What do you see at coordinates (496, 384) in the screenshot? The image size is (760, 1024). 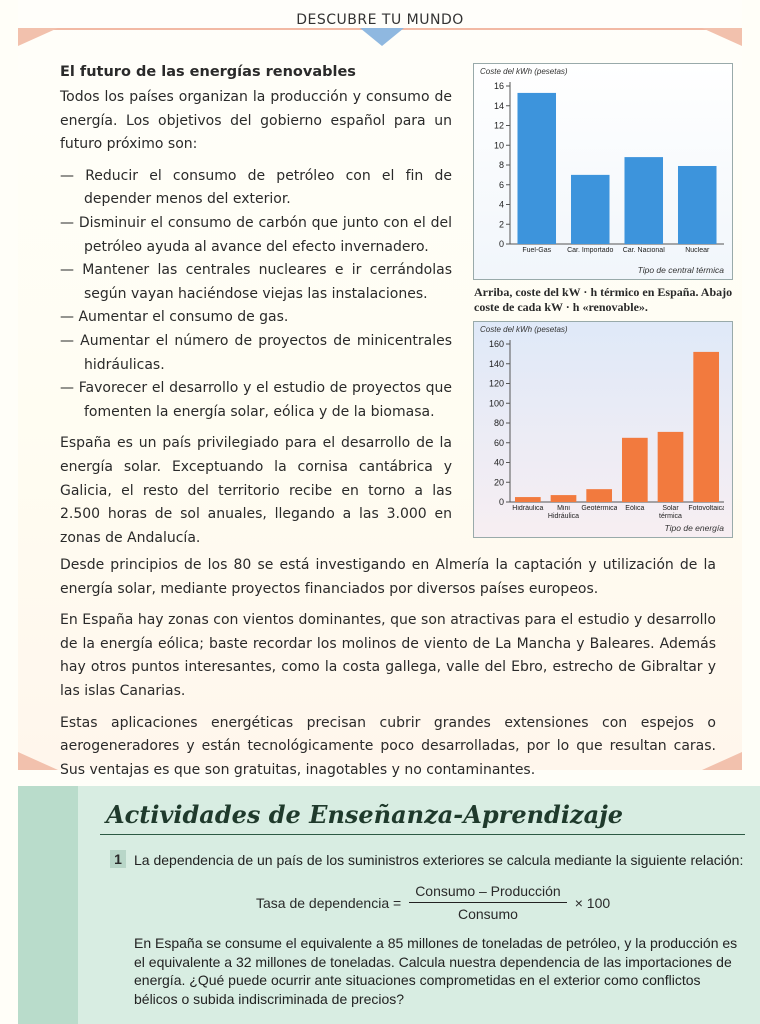 I see `y-tick-label: 120` at bounding box center [496, 384].